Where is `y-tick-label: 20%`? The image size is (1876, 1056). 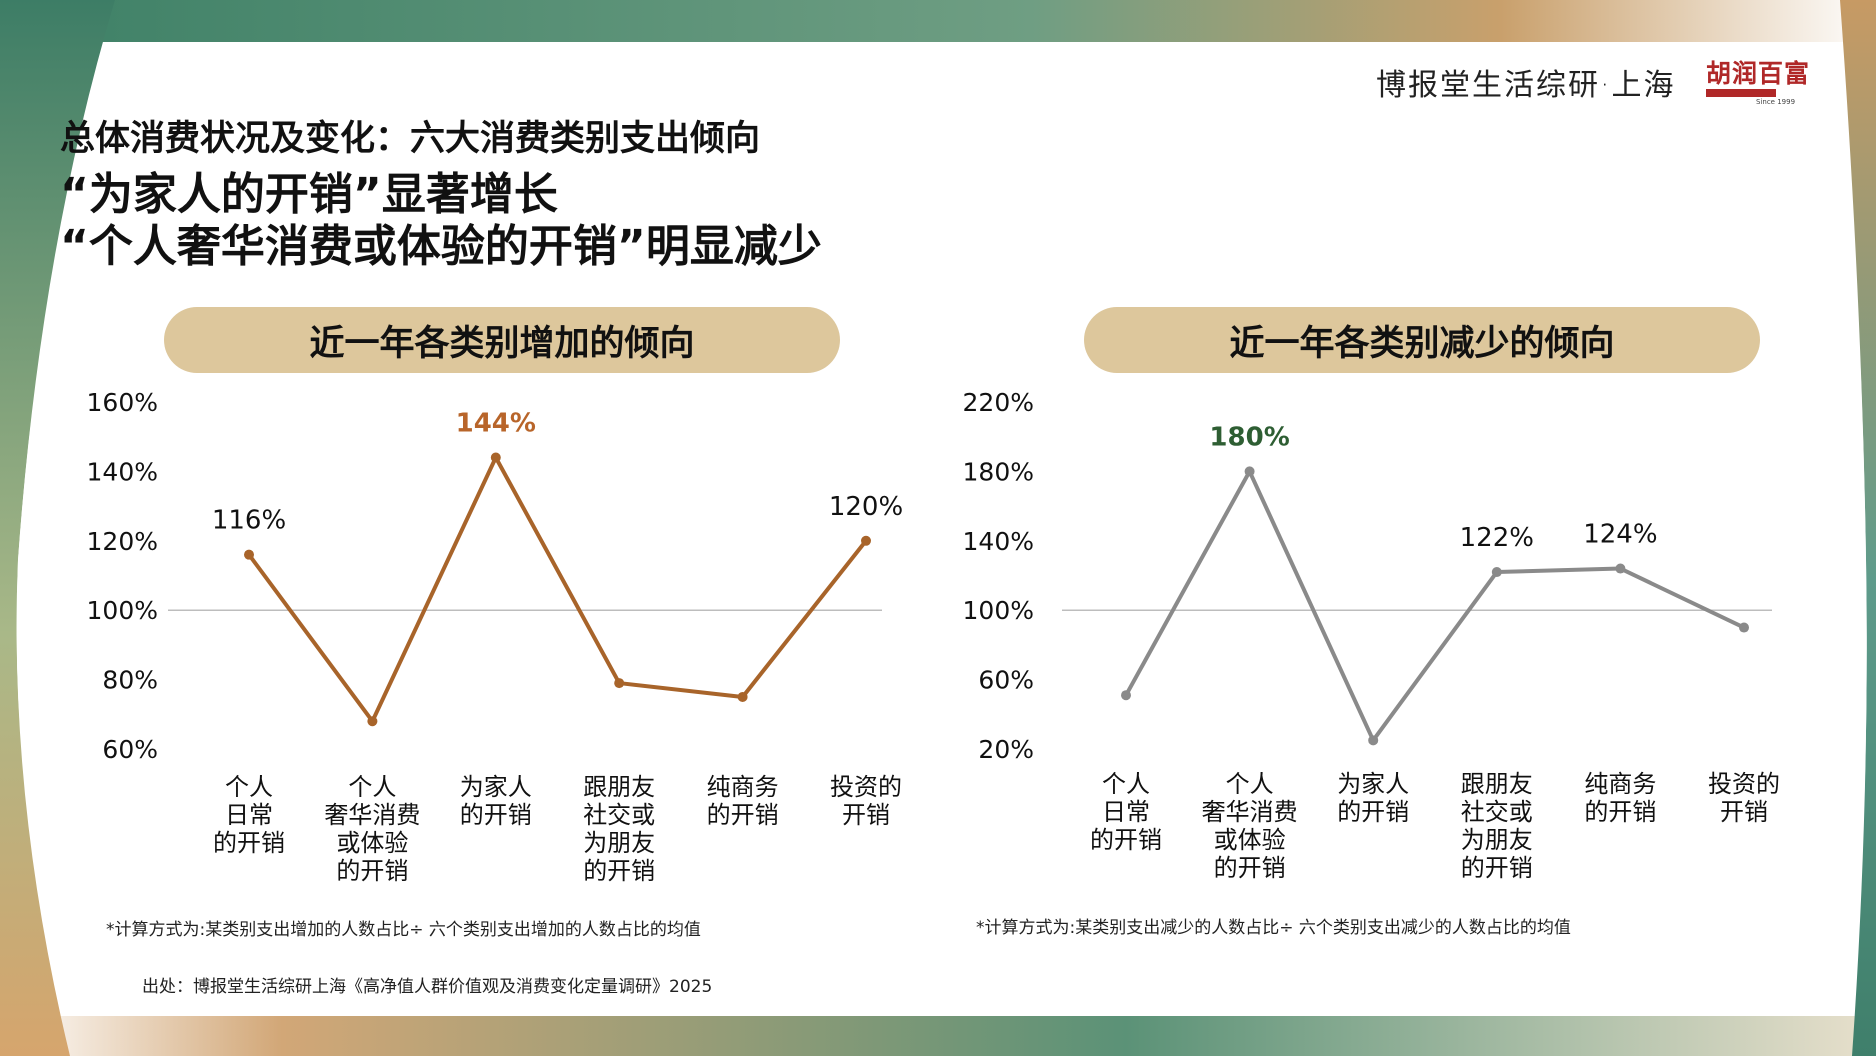
y-tick-label: 20% is located at coordinates (1006, 749).